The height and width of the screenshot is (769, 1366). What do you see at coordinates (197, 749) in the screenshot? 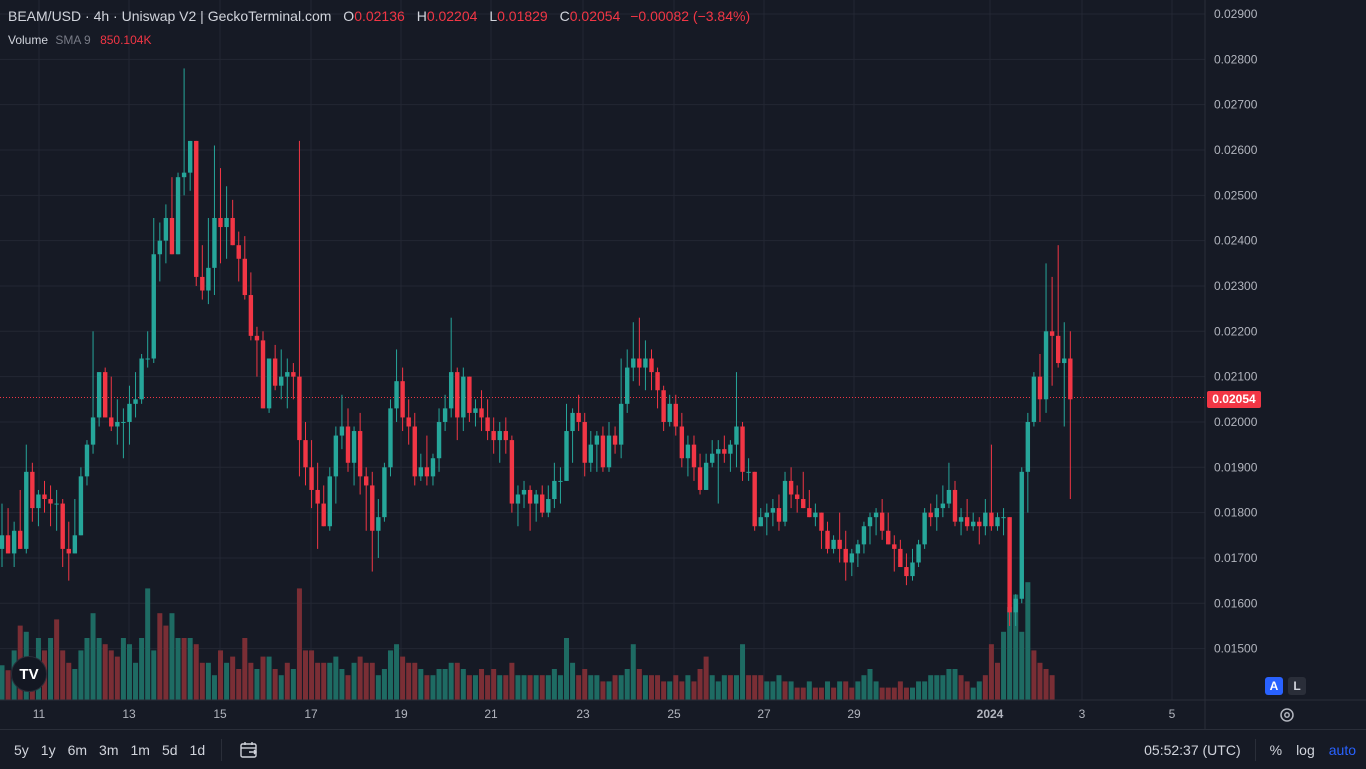
I see `range-1d: 1d` at bounding box center [197, 749].